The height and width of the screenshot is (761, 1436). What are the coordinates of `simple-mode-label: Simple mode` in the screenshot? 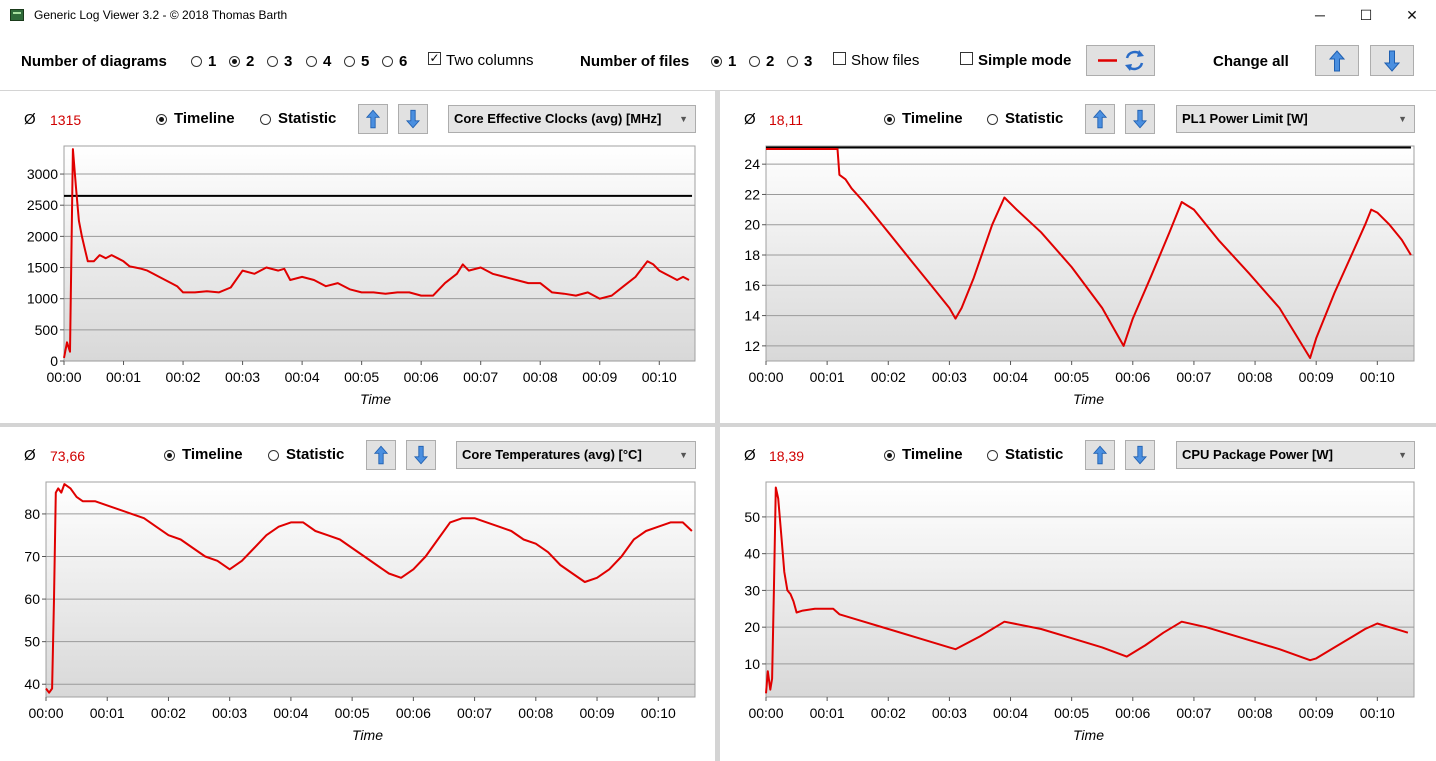 It's located at (1025, 60).